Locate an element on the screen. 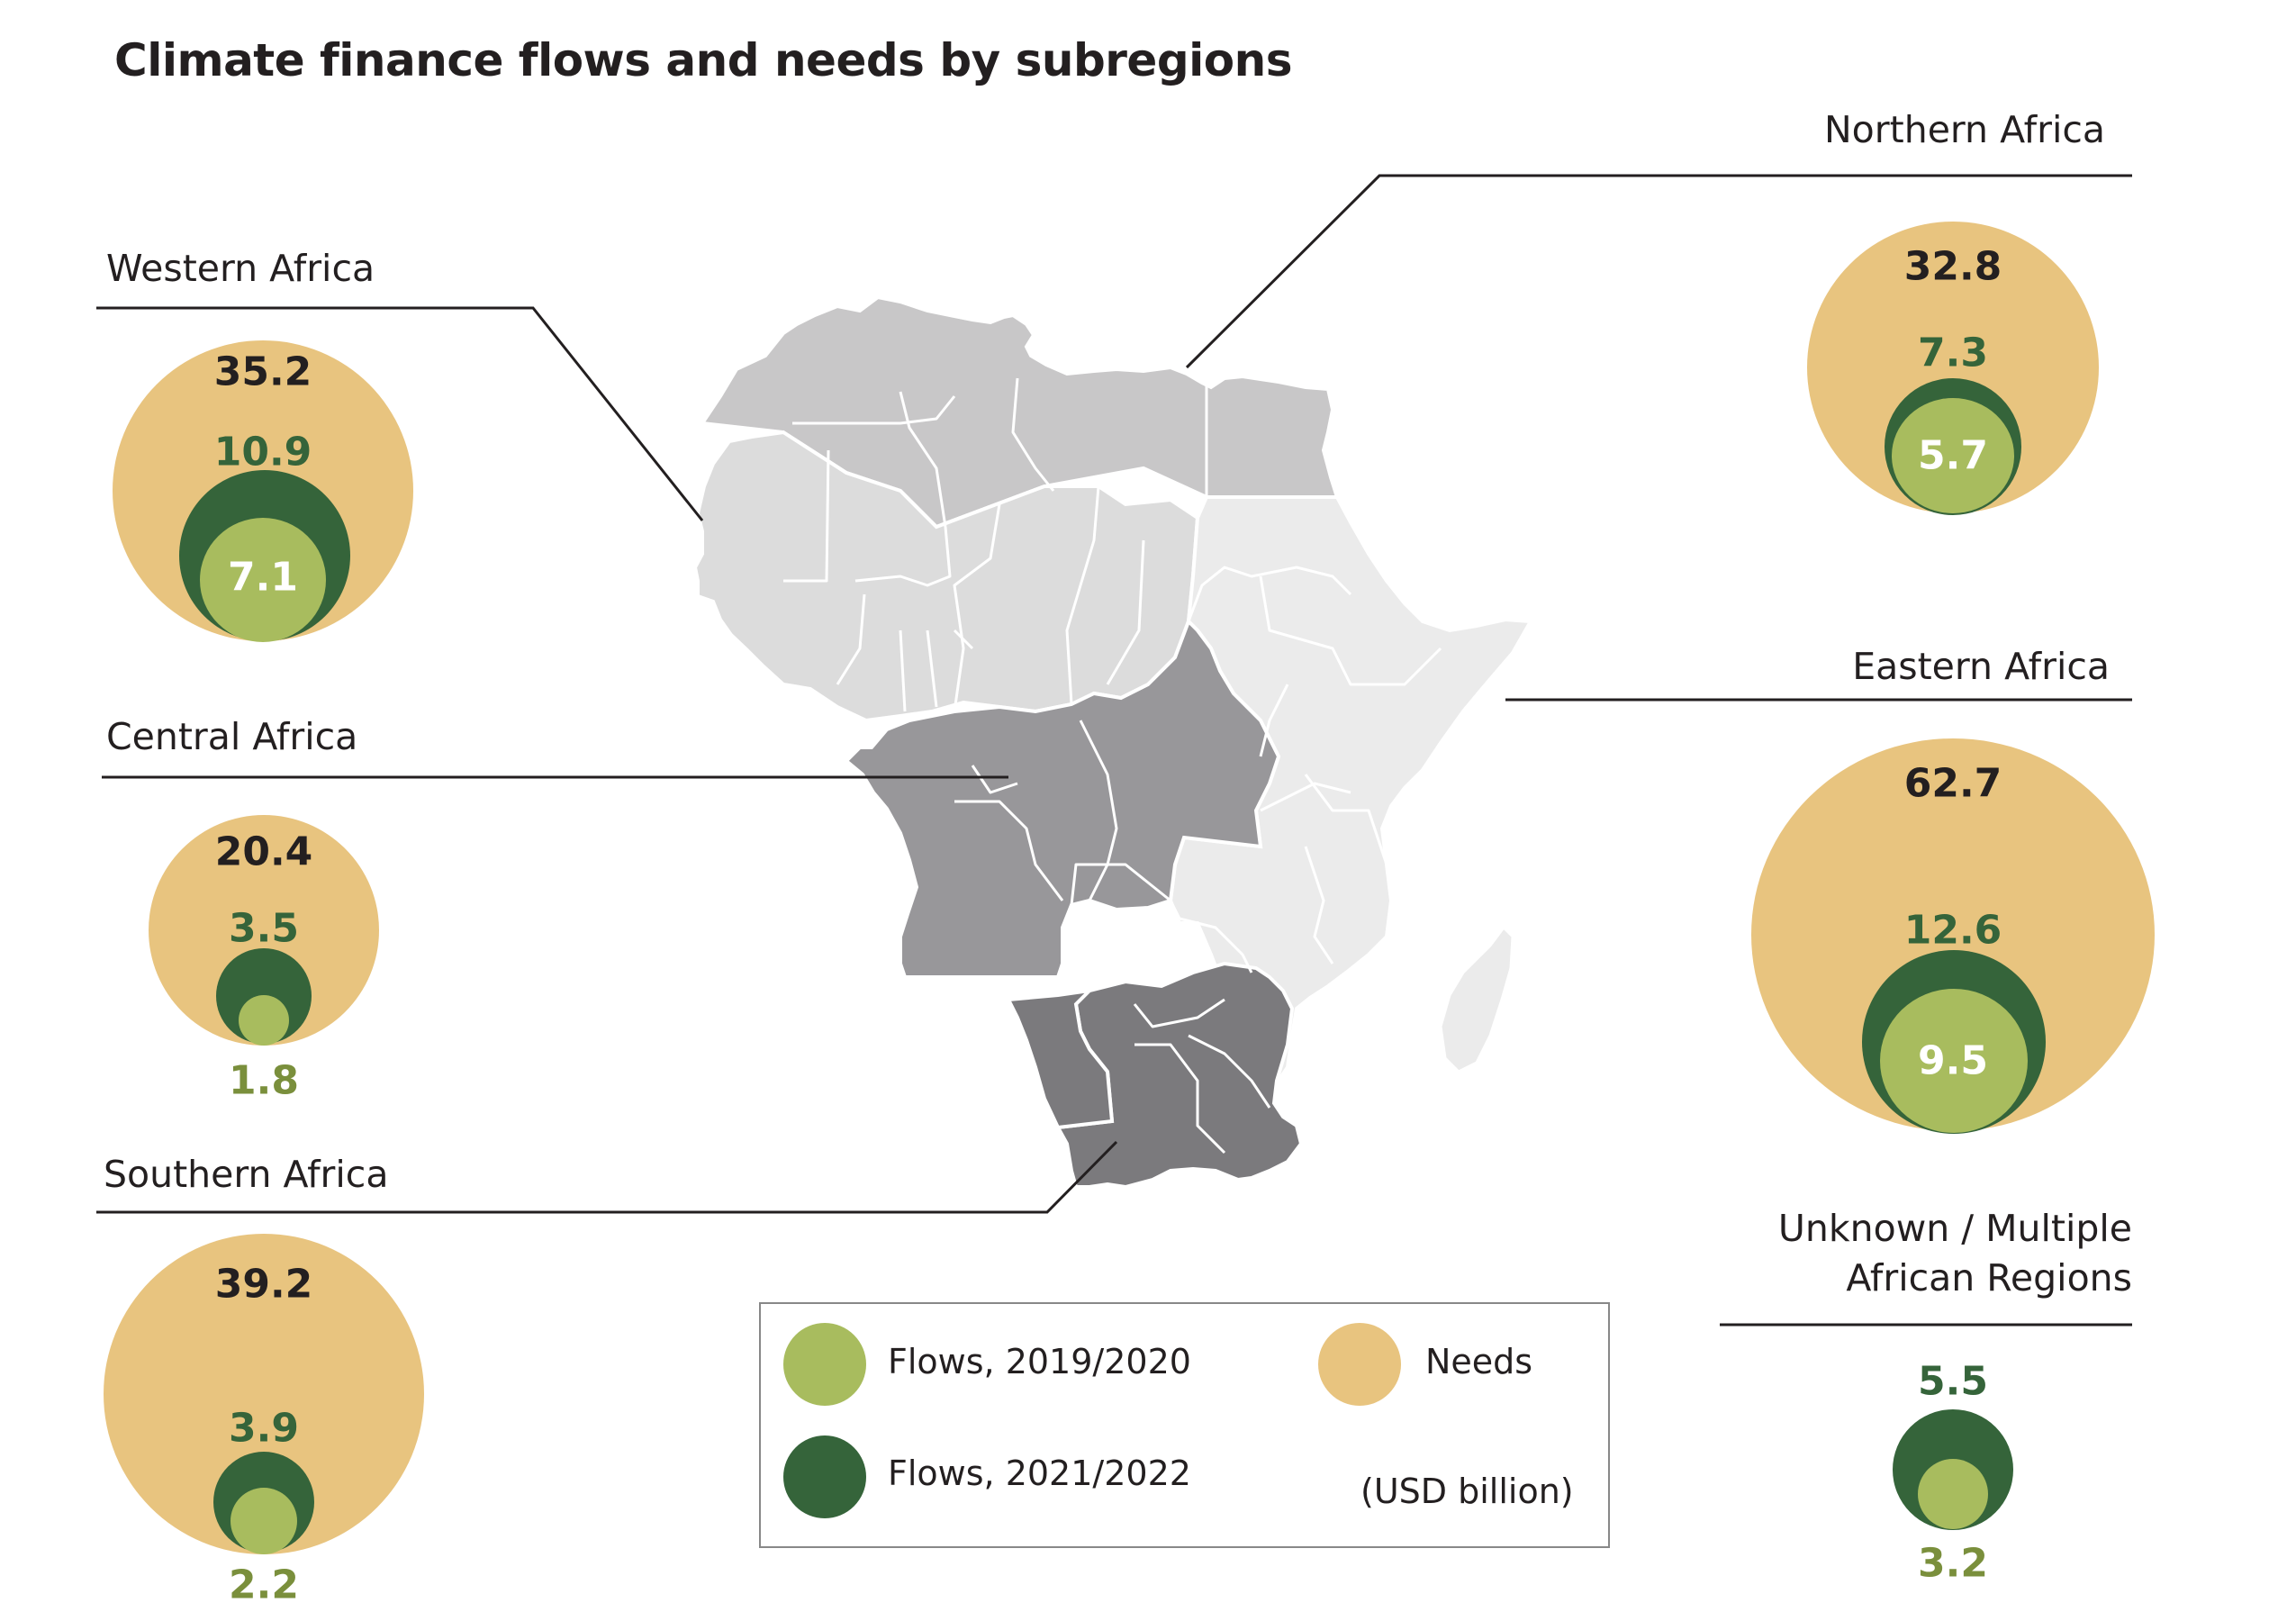  flows-2019-2020-value: 7.1 is located at coordinates (263, 577).